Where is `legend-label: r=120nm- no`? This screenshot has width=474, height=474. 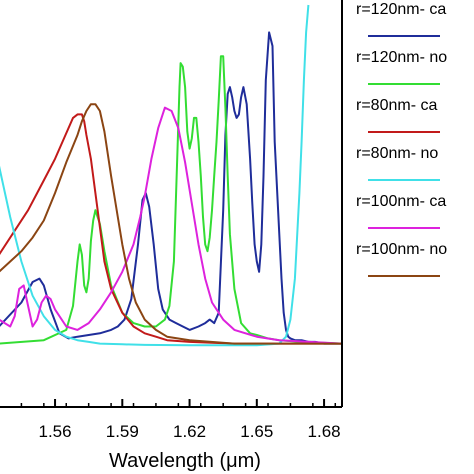 legend-label: r=120nm- no is located at coordinates (401, 57).